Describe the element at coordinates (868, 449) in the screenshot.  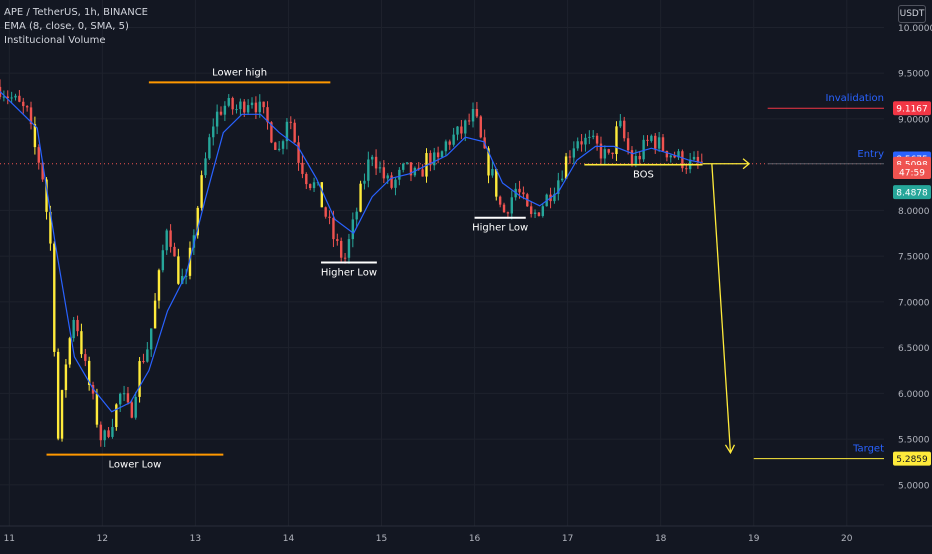
I see `side-level-label: Target` at that location.